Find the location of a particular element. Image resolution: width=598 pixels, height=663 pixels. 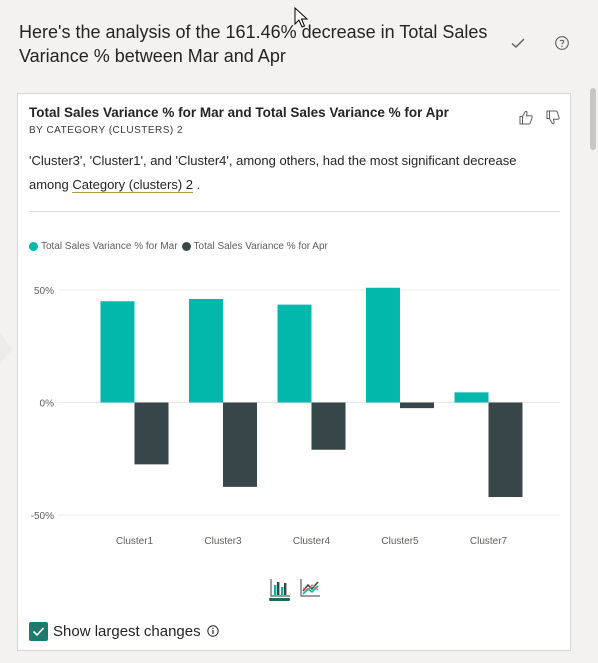

y-tick-label: -50% is located at coordinates (42, 516).